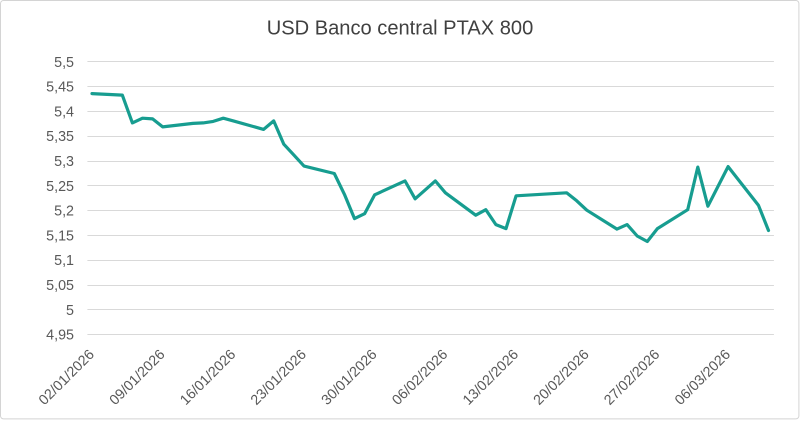  I want to click on svg-text: 5,4, so click(64, 112).